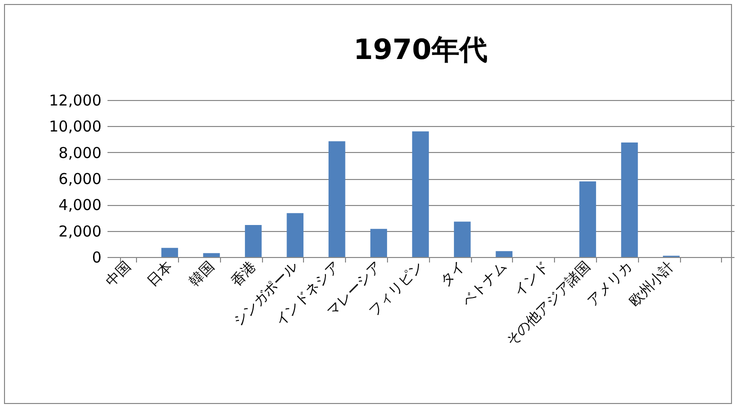 The height and width of the screenshot is (412, 741). Describe the element at coordinates (80, 231) in the screenshot. I see `y-tick-label: 2,000` at that location.